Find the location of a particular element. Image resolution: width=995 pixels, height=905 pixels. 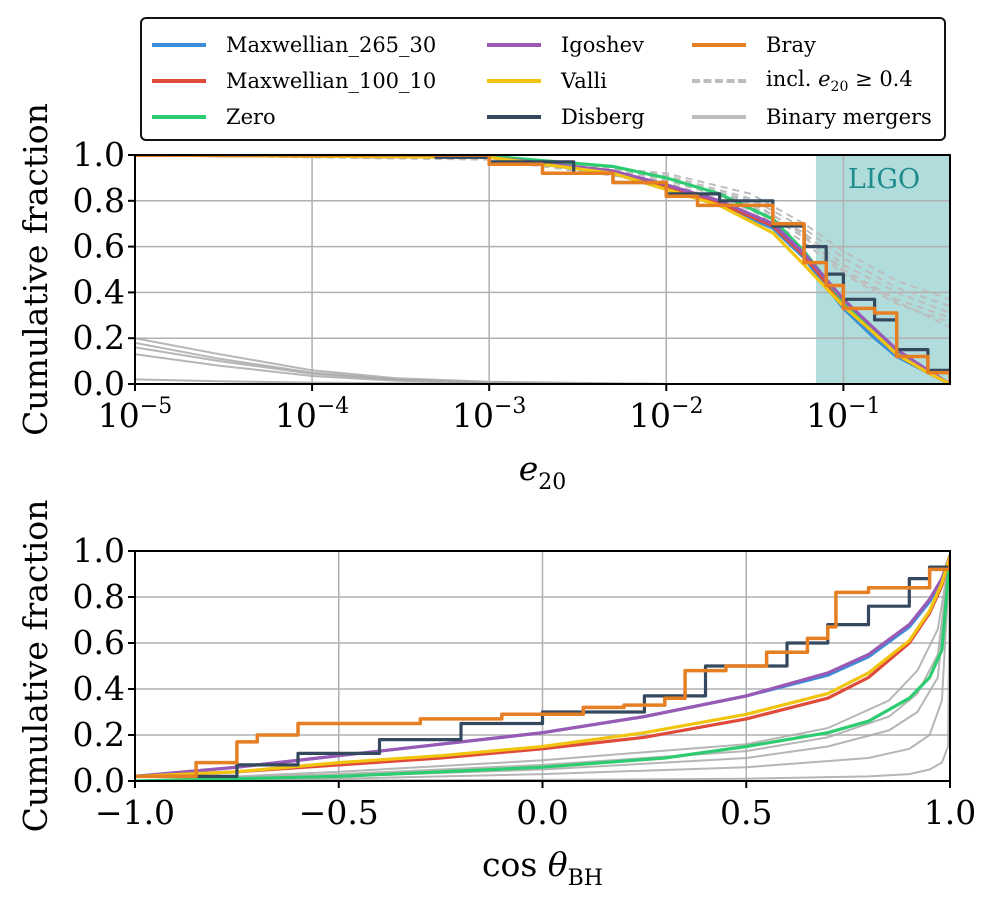

legend-item-binary-mergers: Binary mergers is located at coordinates (812, 117).